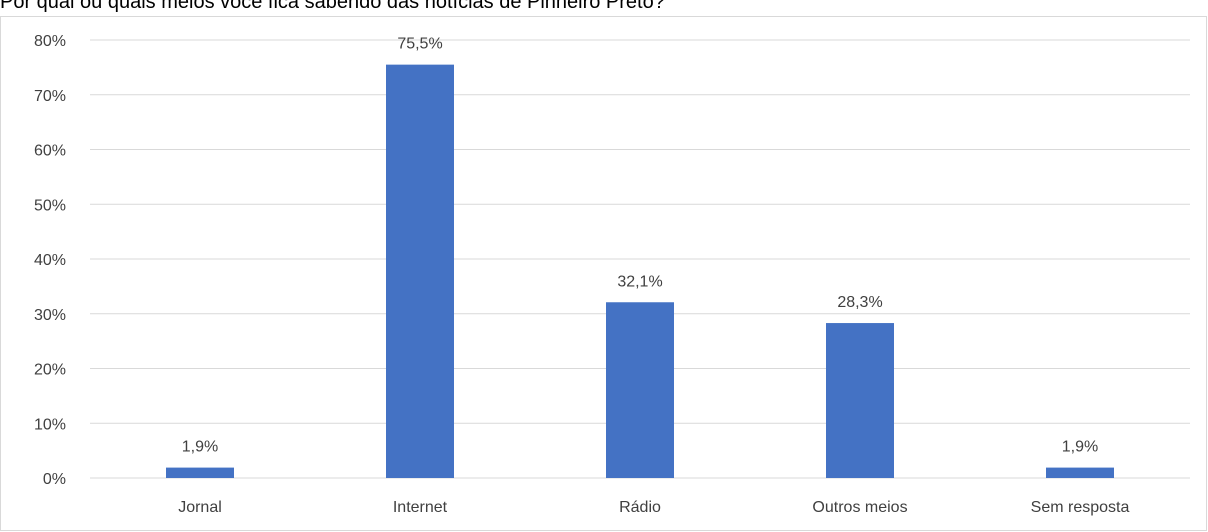 This screenshot has height=532, width=1208. I want to click on y-tick-label: 40%, so click(50, 260).